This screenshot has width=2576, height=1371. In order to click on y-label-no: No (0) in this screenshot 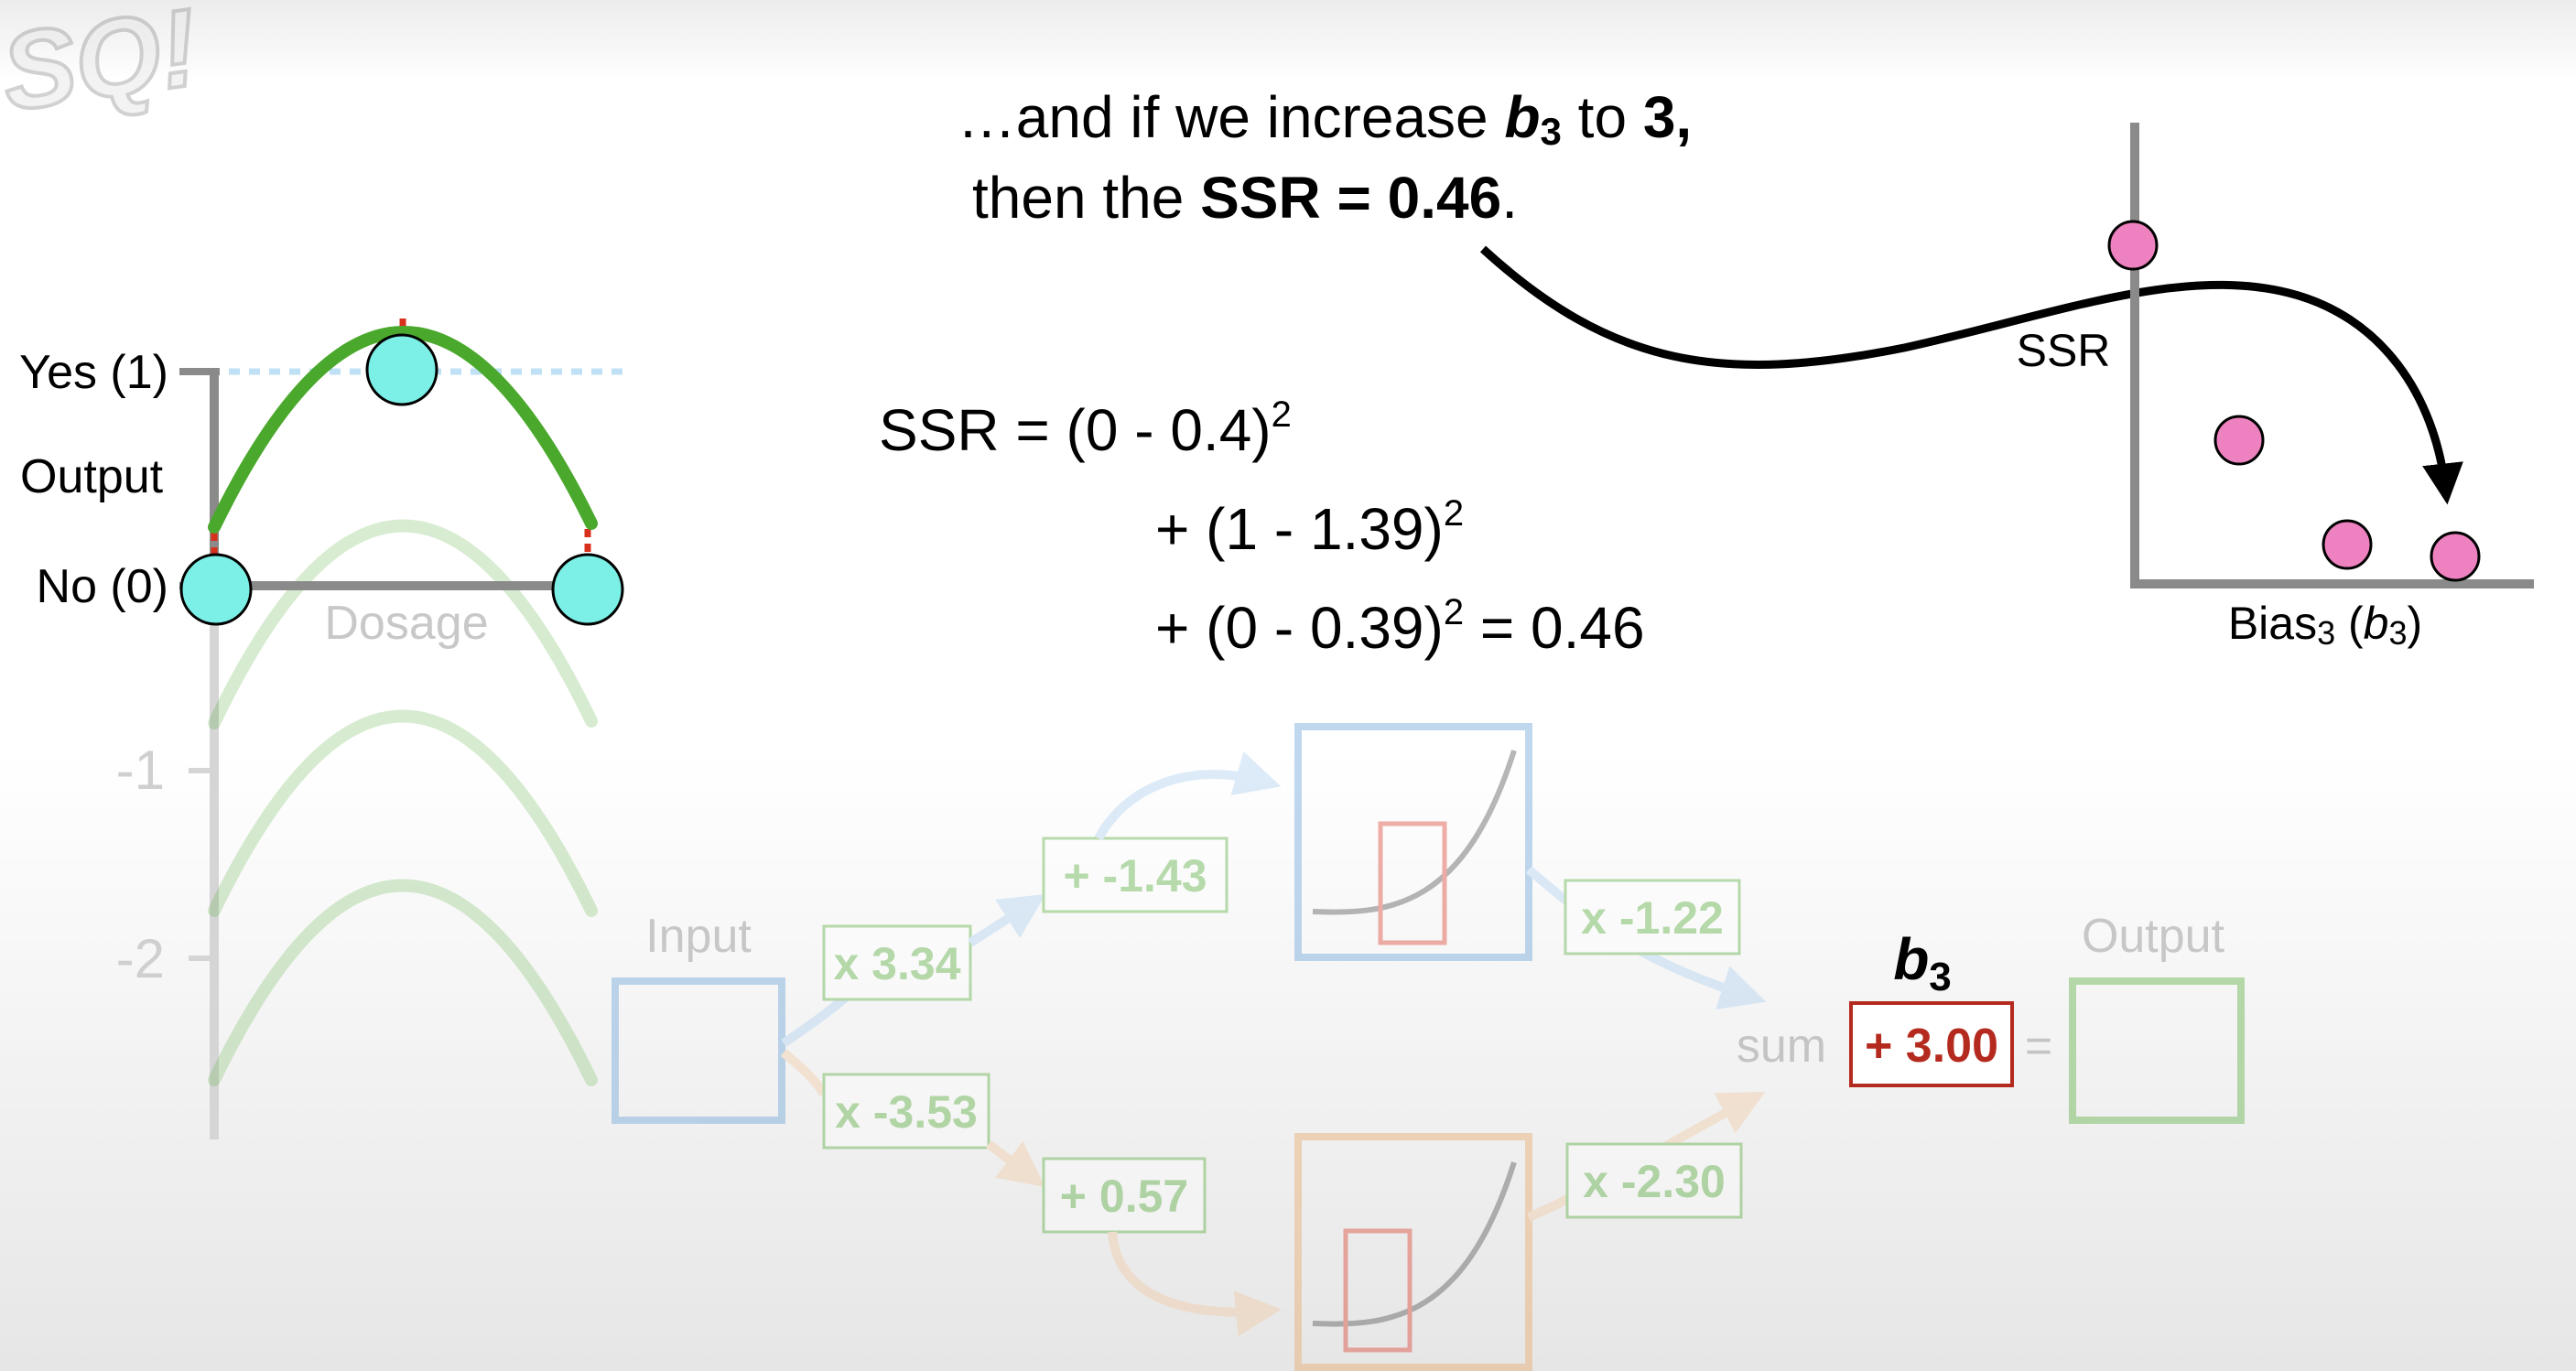, I will do `click(103, 586)`.